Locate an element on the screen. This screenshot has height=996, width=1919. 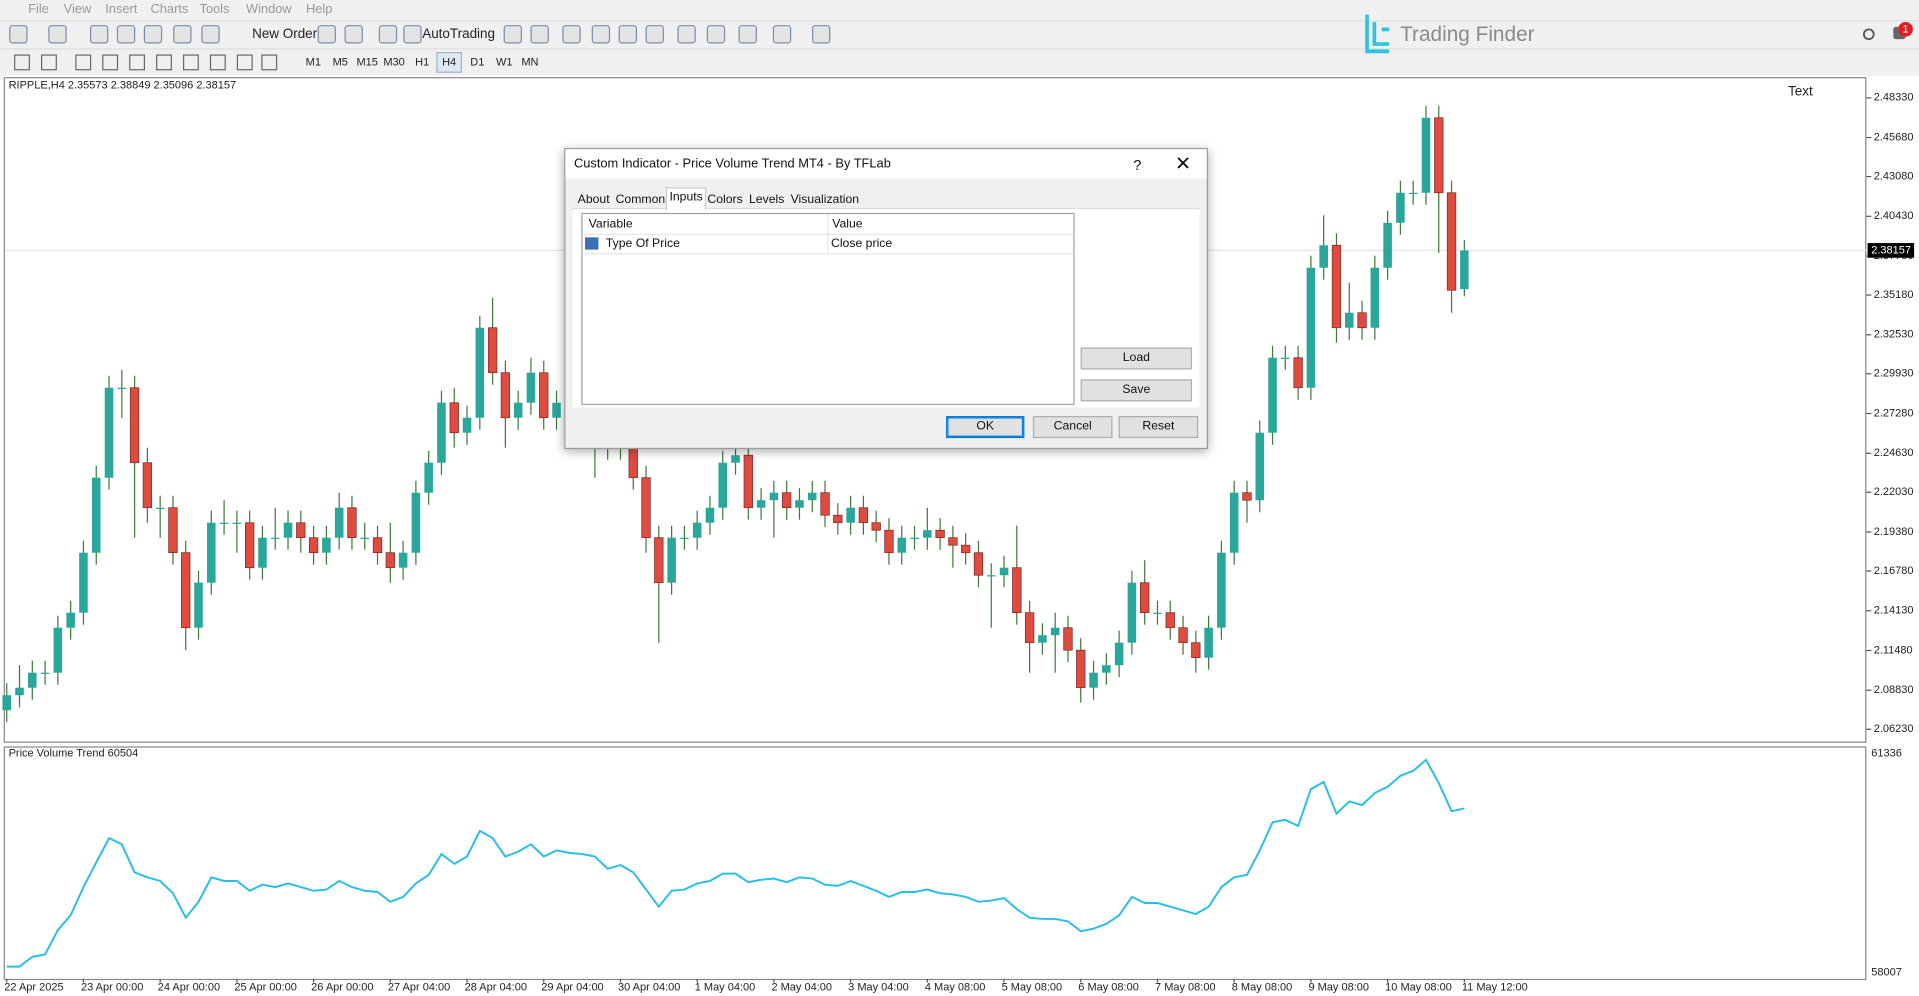
menu-item: File is located at coordinates (38, 8).